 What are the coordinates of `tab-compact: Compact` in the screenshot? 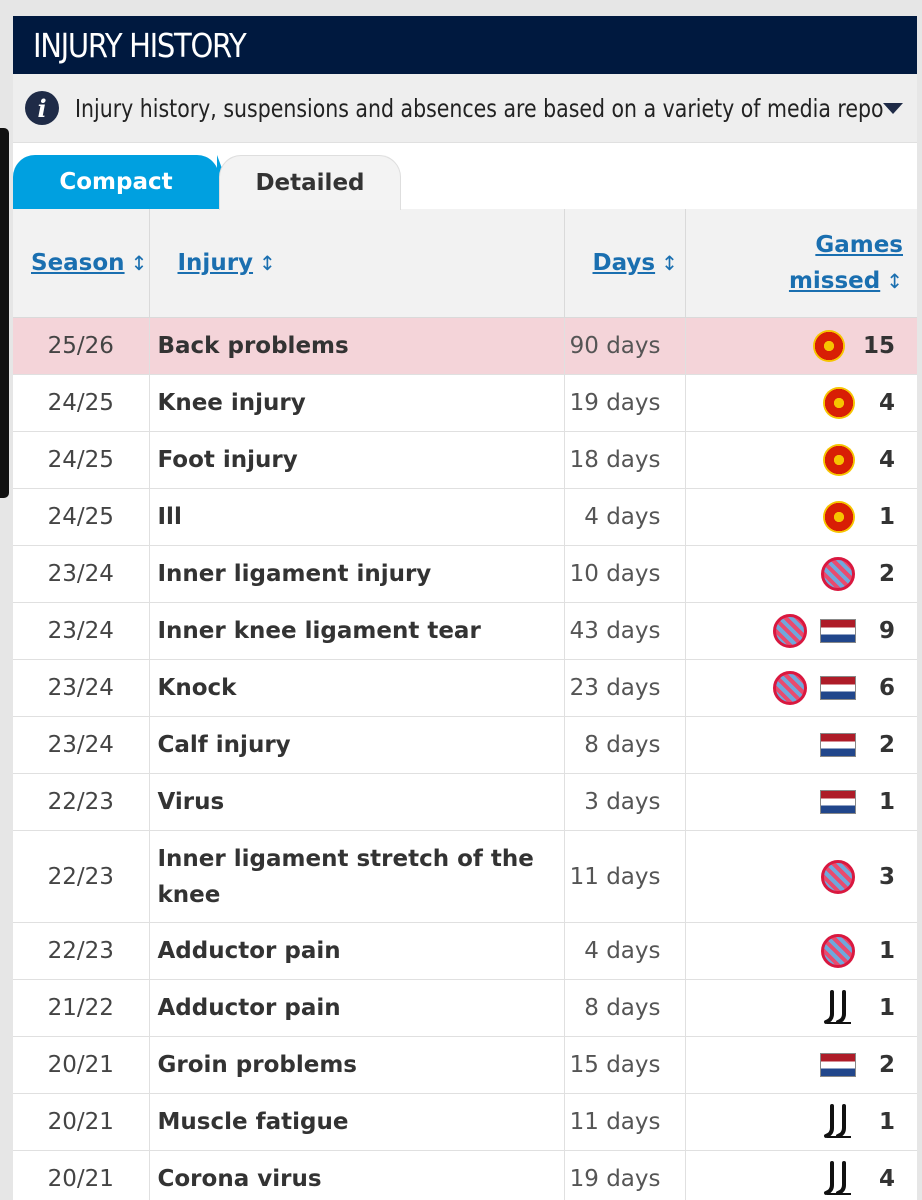 It's located at (125, 182).